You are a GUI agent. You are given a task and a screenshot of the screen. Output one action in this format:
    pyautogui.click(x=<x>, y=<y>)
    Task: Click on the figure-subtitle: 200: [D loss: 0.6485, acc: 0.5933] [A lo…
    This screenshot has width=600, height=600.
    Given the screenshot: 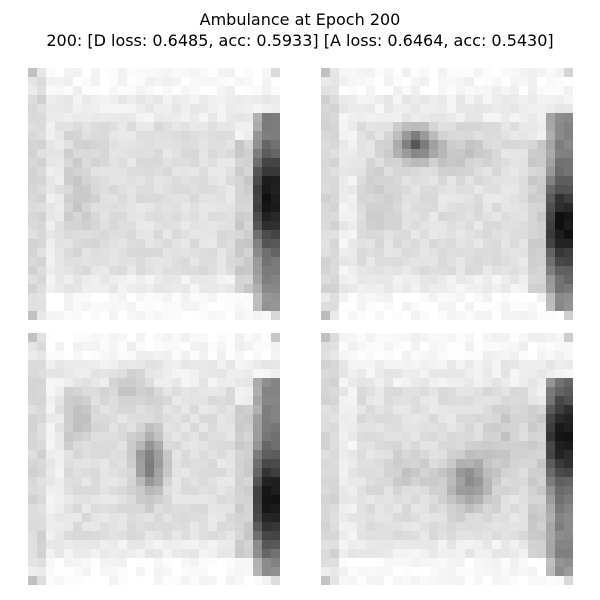 What is the action you would take?
    pyautogui.click(x=300, y=40)
    